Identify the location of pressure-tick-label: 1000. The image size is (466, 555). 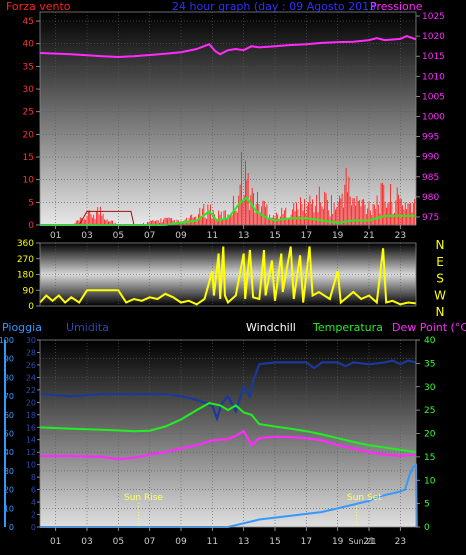
(433, 117).